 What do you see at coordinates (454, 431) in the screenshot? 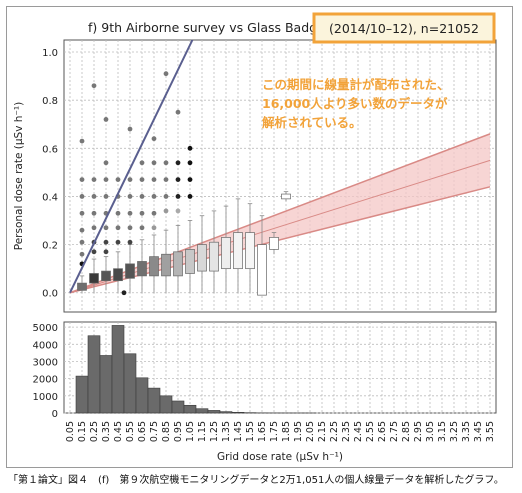
I see `x-tick-label: 3.25` at bounding box center [454, 431].